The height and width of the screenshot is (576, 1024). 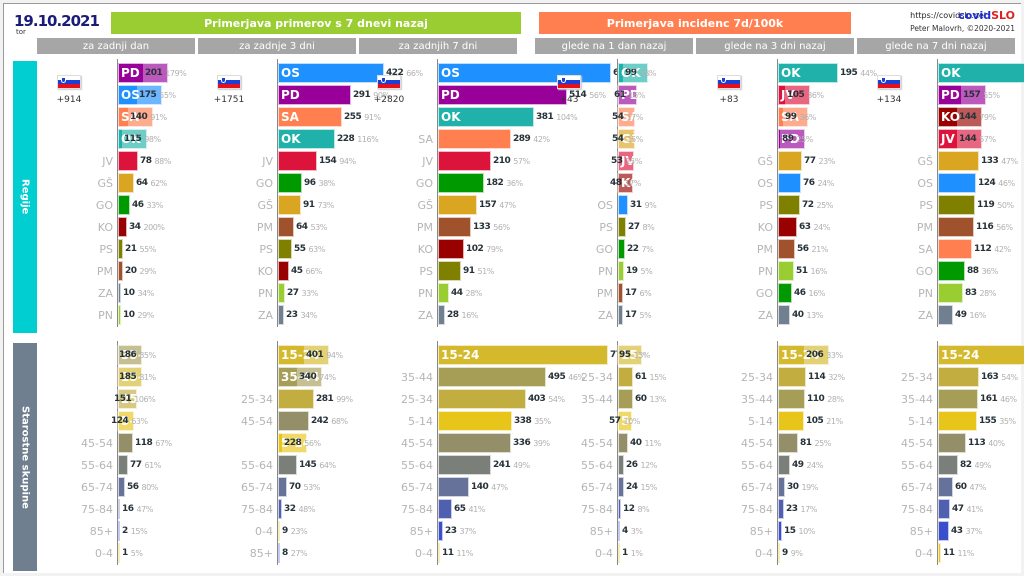 I want to click on value-number: 255, so click(x=353, y=117).